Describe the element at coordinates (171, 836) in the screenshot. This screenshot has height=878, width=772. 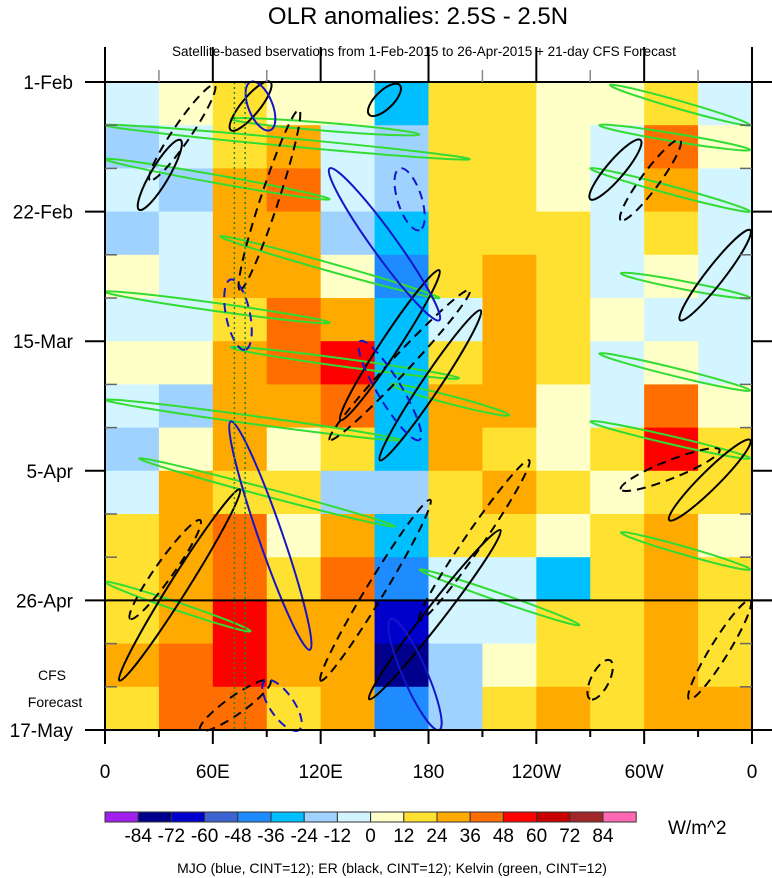
I see `colorbar-label: -72` at that location.